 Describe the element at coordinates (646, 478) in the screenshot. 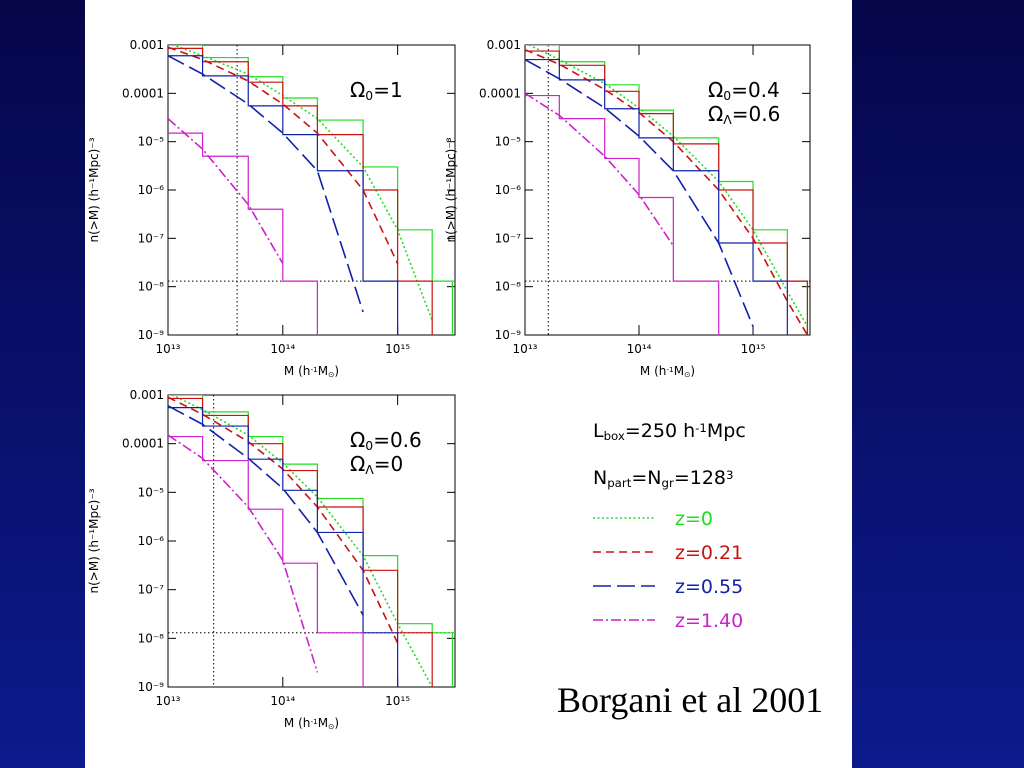

I see `text-part: =N` at that location.